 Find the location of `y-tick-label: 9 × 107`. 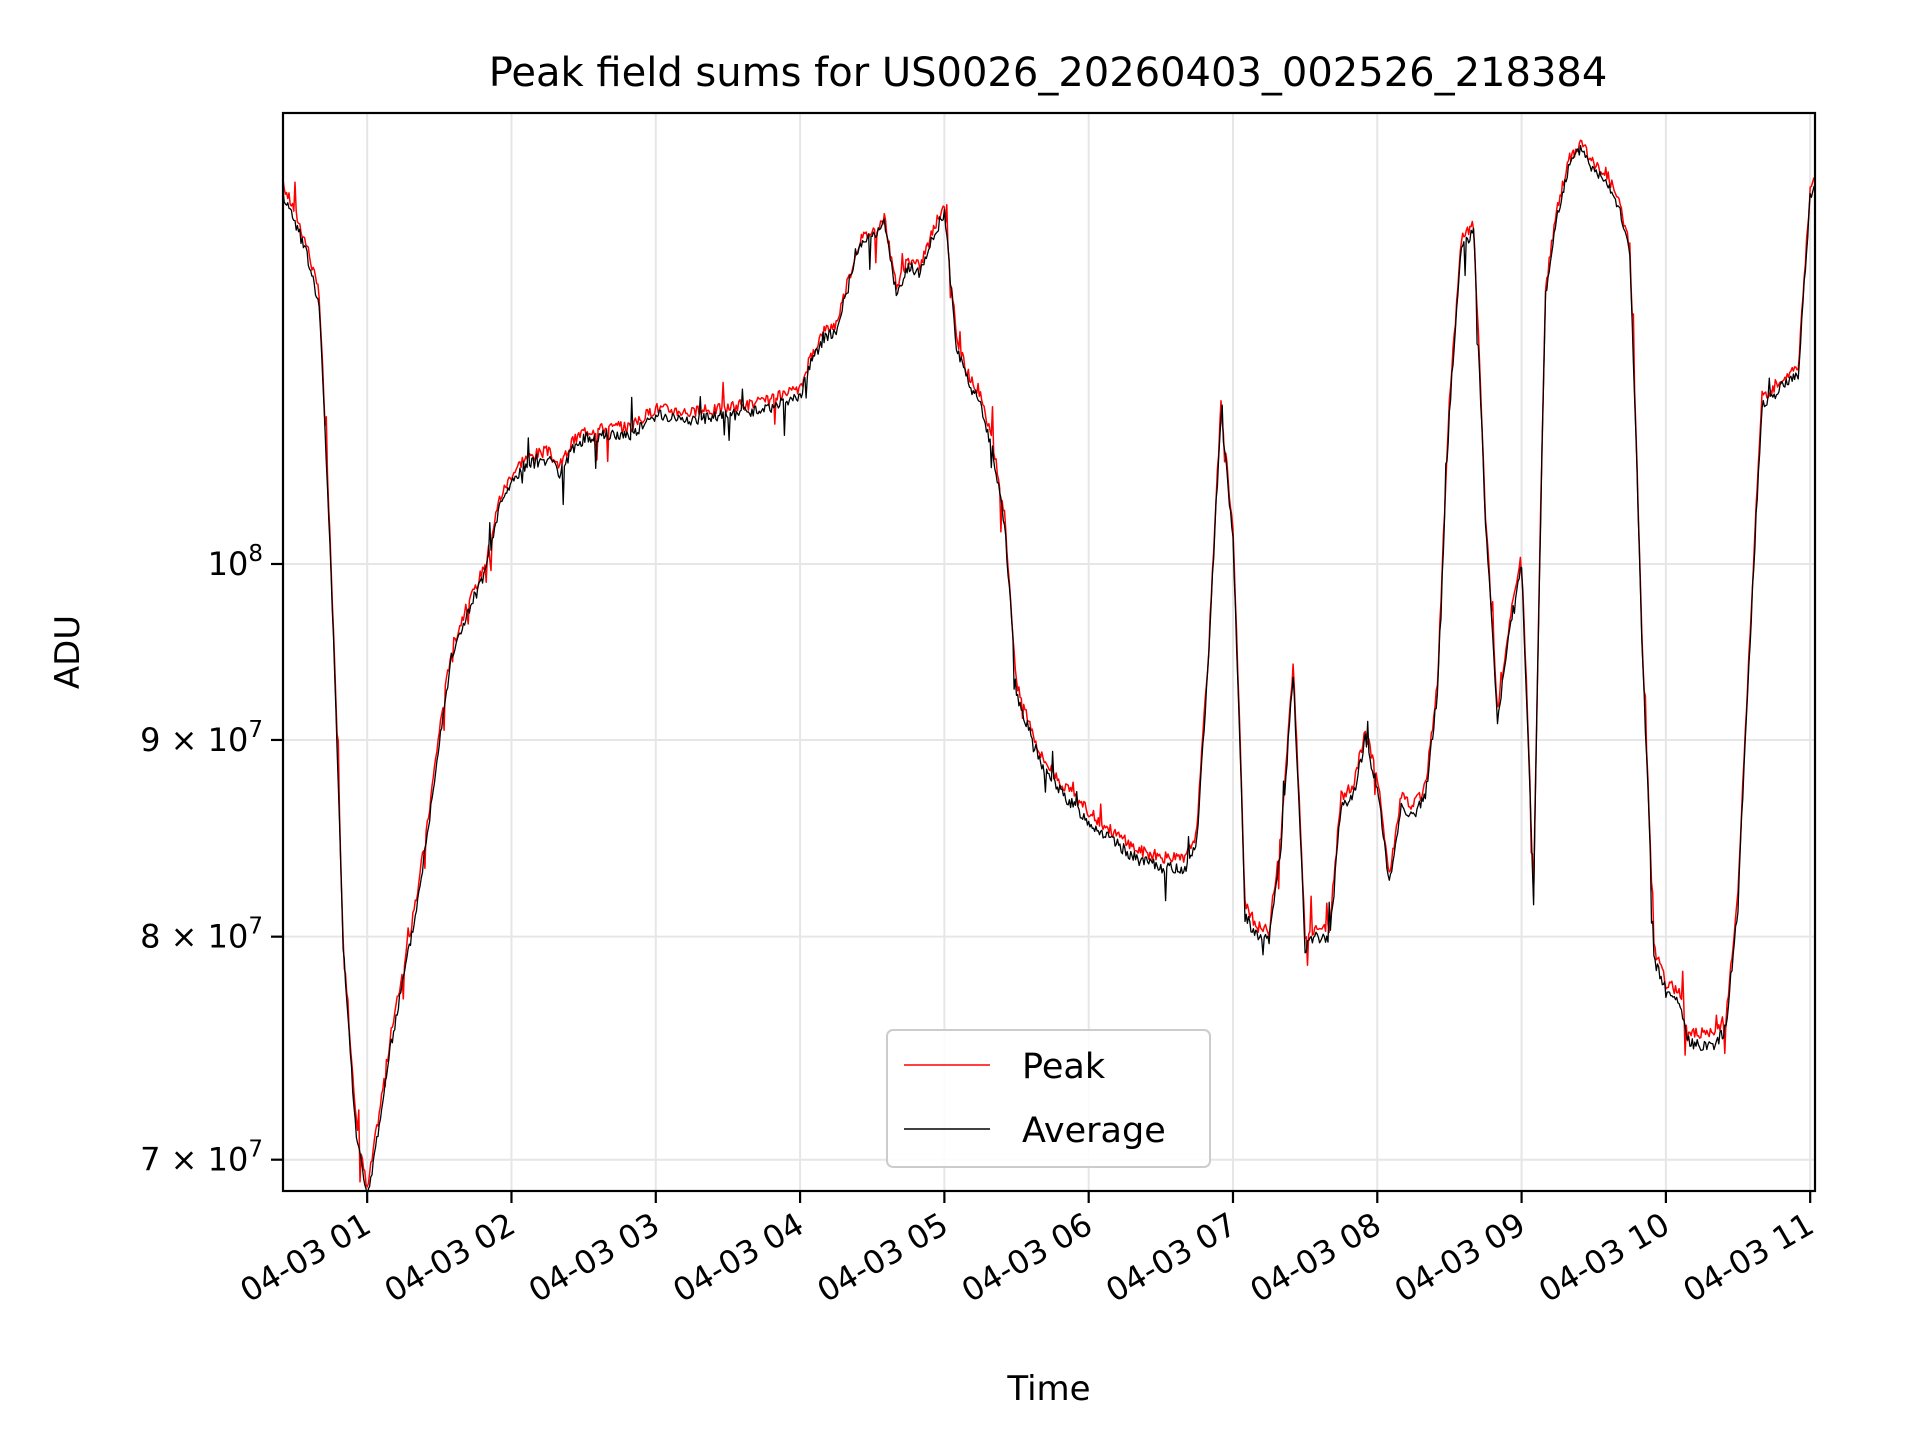

y-tick-label: 9 × 107 is located at coordinates (201, 738).